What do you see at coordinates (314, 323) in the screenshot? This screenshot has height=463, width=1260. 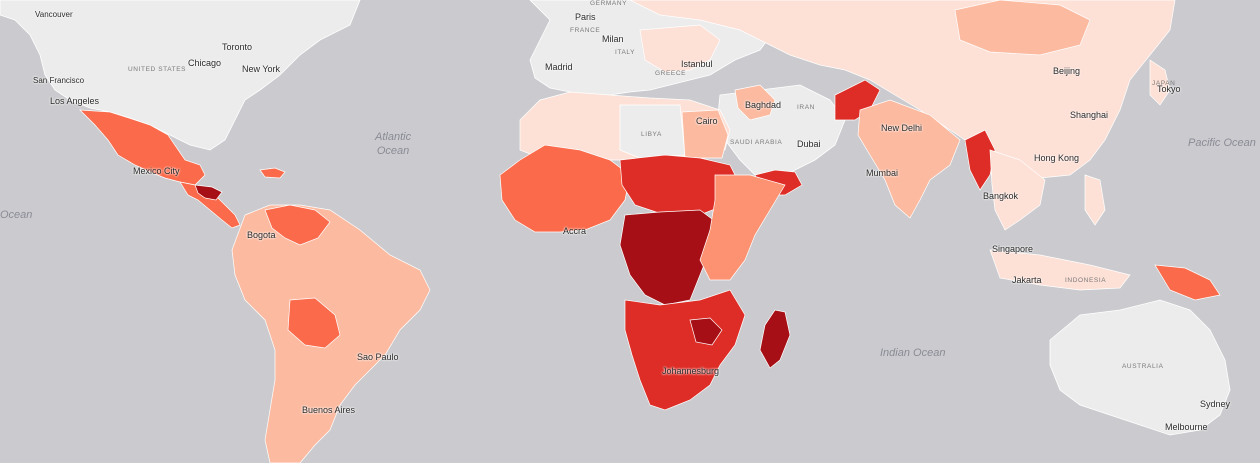 I see `region-bolivia` at bounding box center [314, 323].